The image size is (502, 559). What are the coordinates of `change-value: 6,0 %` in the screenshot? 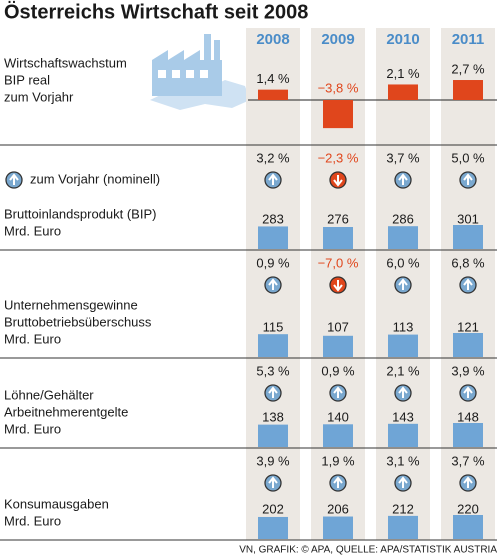 It's located at (403, 262).